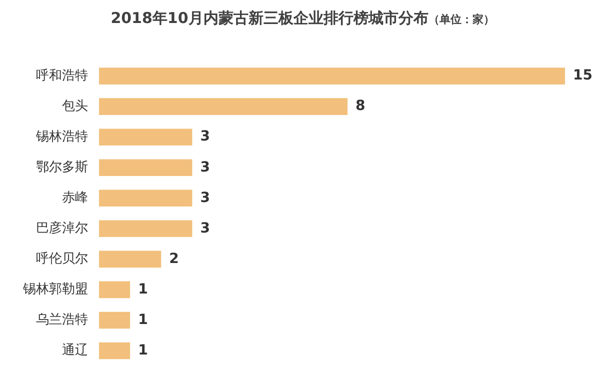  Describe the element at coordinates (269, 18) in the screenshot. I see `chart-title: 2018年10月内蒙古新三板企业排行榜城市分布` at that location.